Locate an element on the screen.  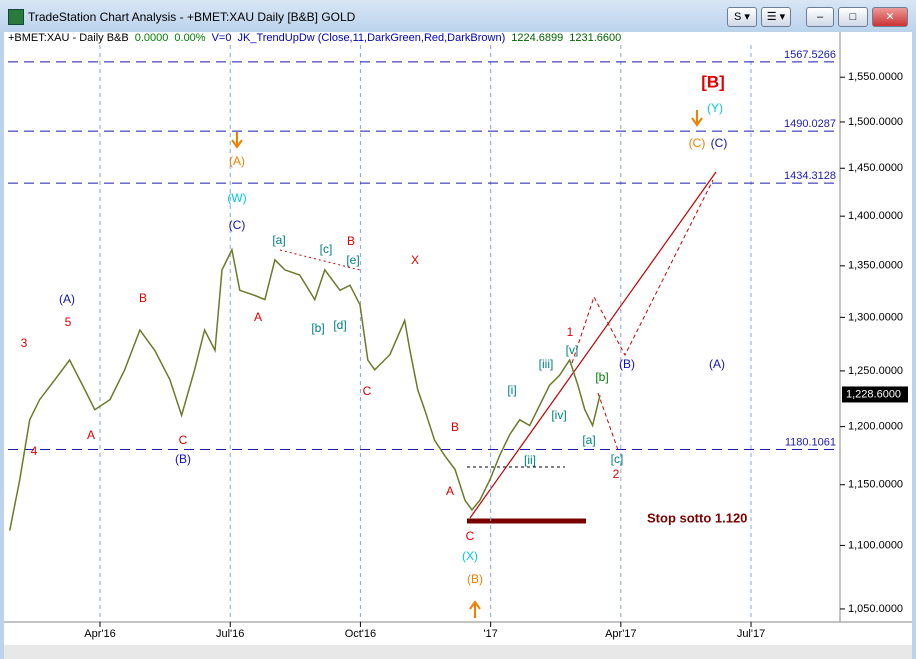
triangle-line is located at coordinates (320, 260).